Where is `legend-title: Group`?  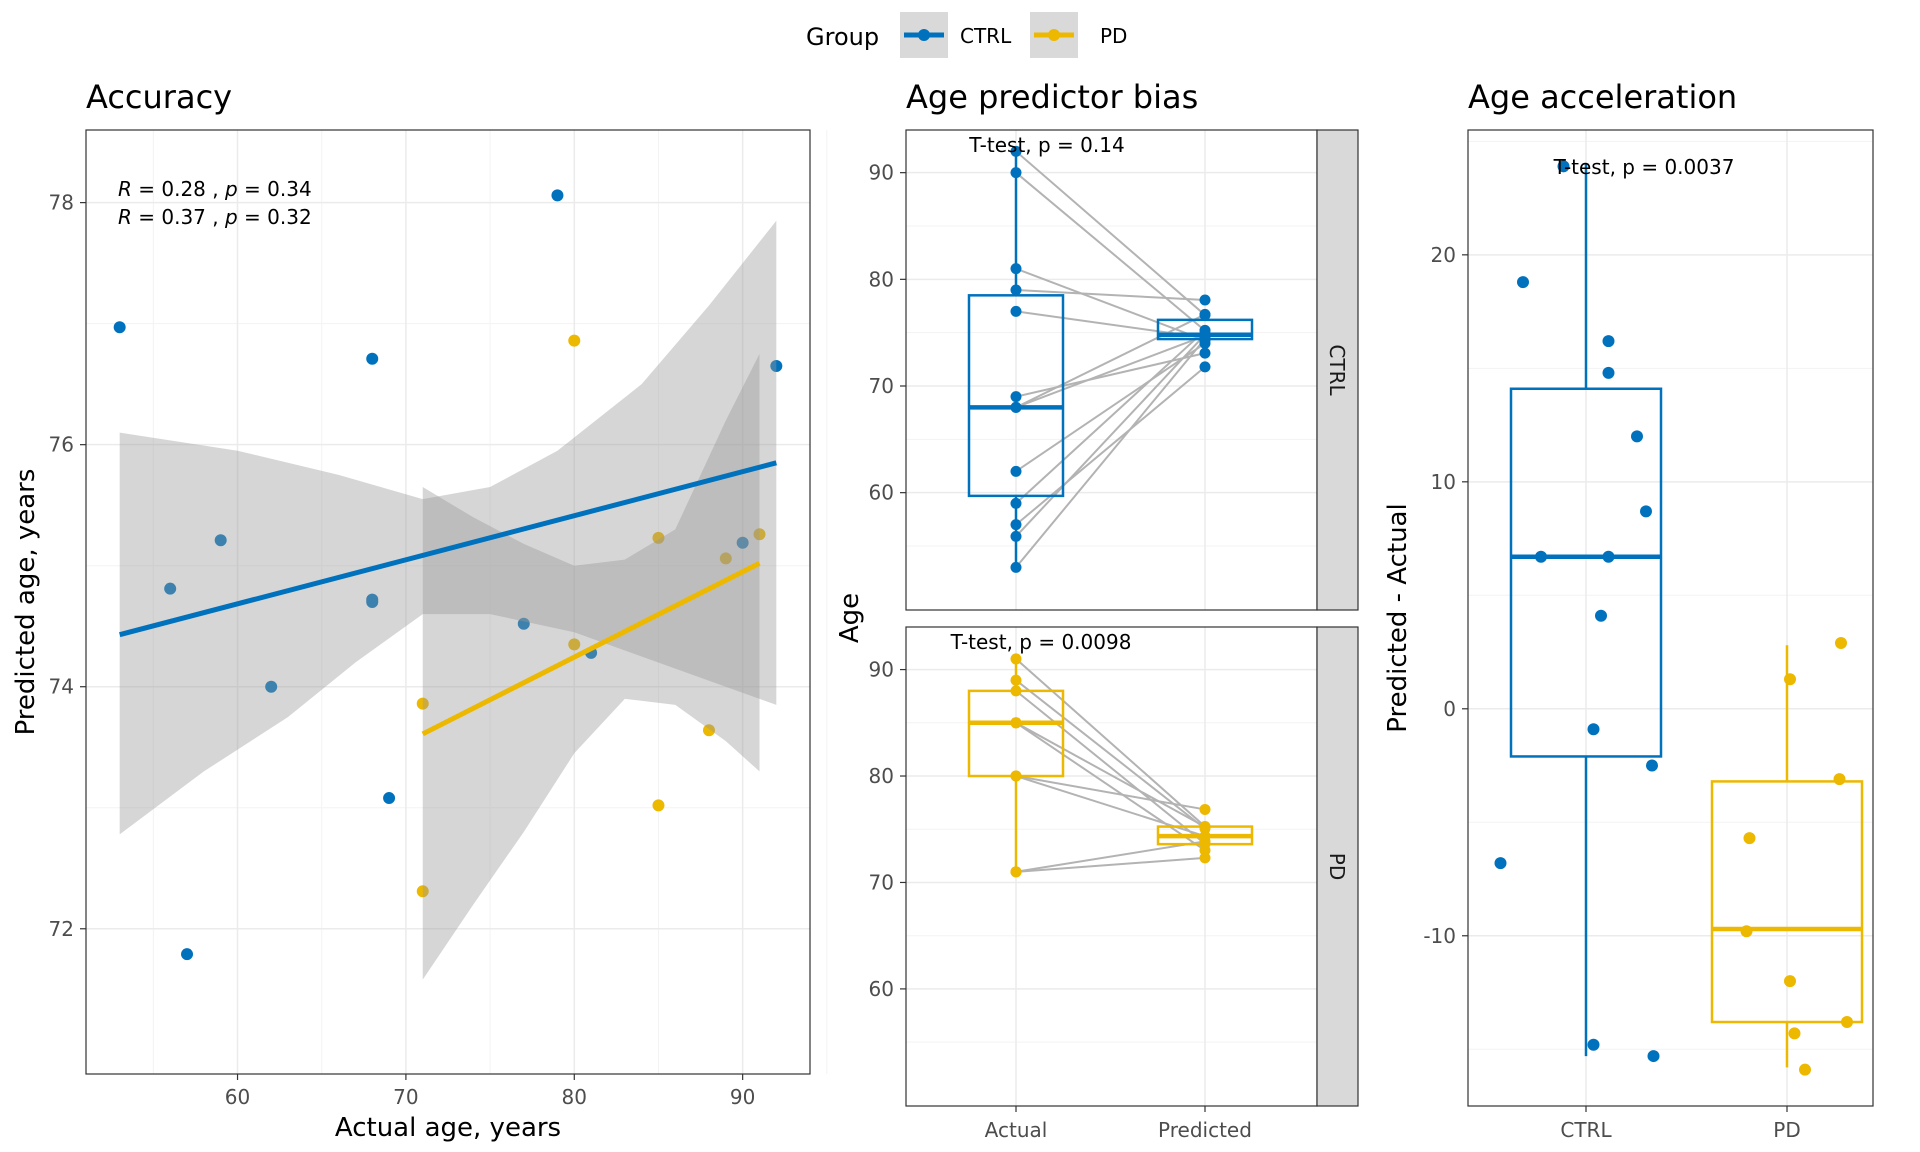 legend-title: Group is located at coordinates (842, 37).